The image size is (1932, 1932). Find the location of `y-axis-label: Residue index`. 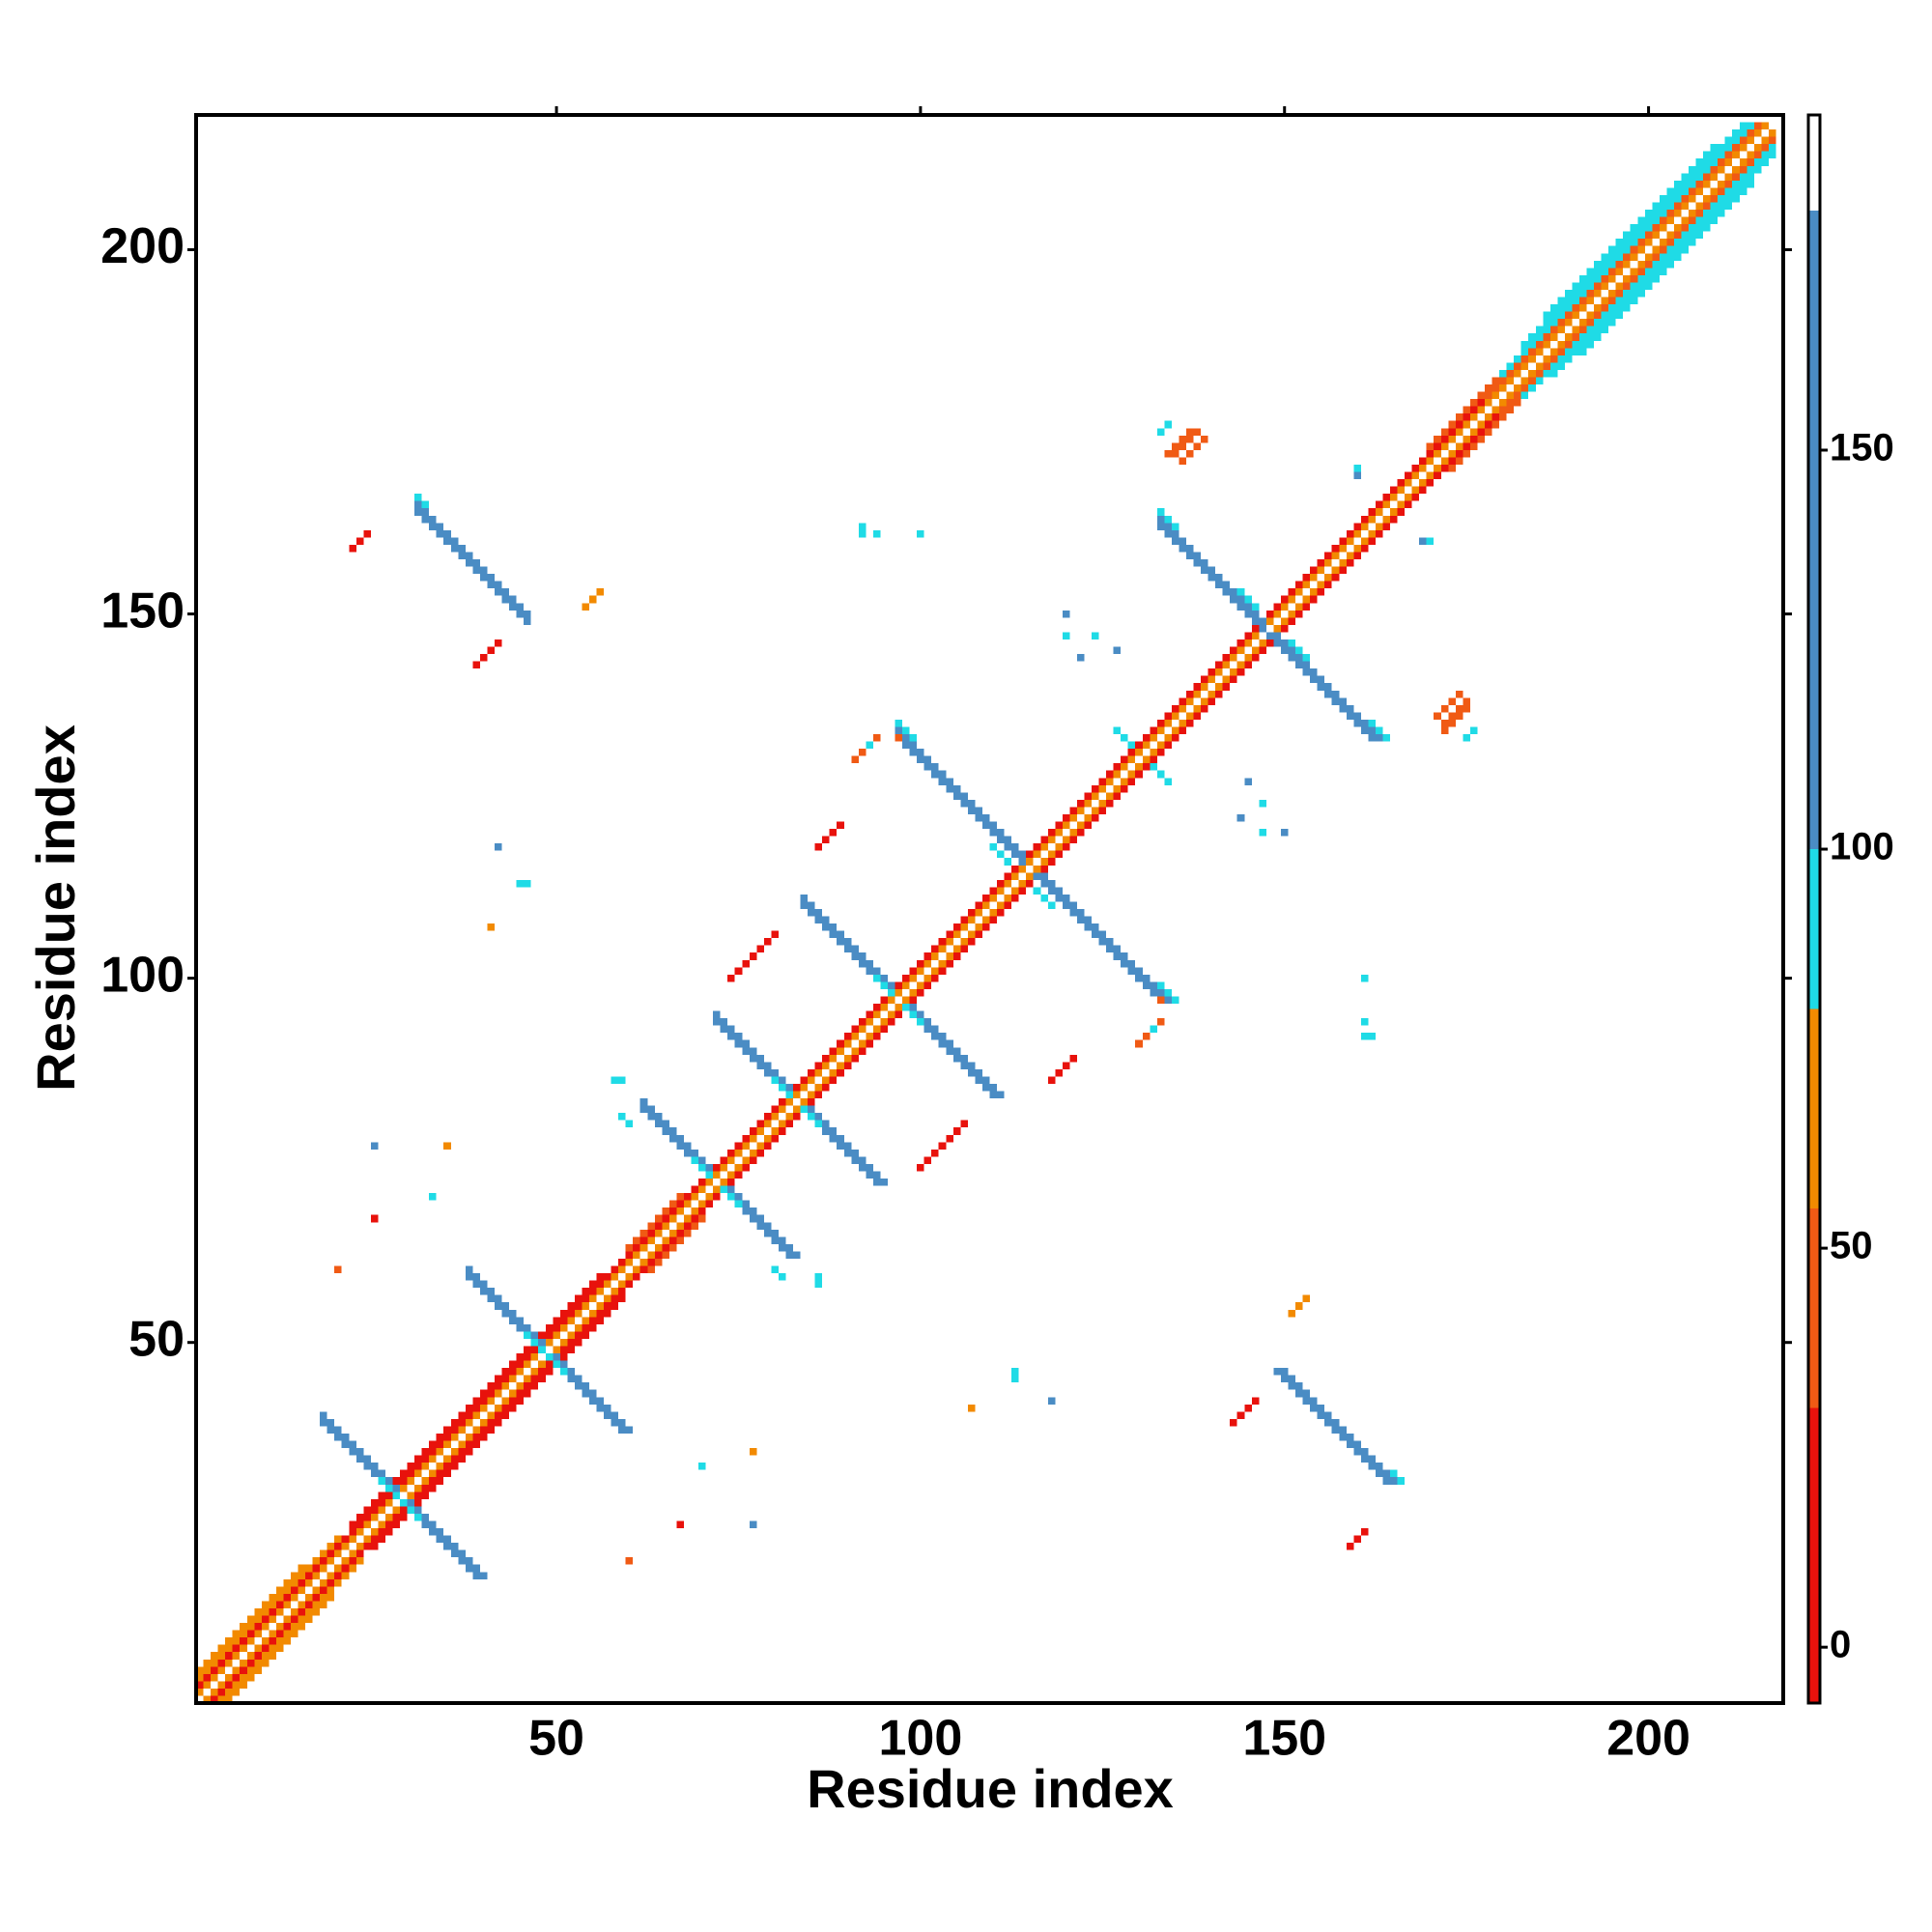

y-axis-label: Residue index is located at coordinates (55, 908).